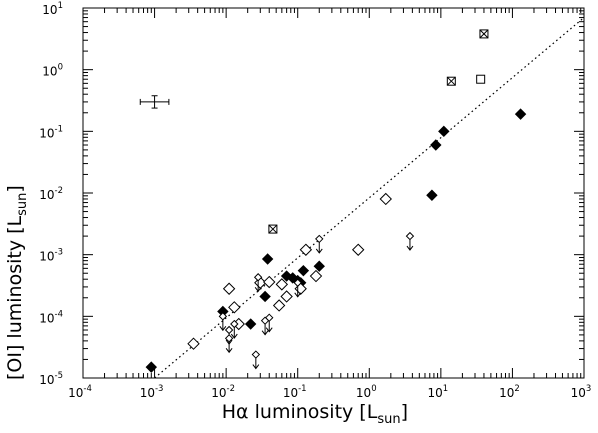  Describe the element at coordinates (52, 9) in the screenshot. I see `y-tick-label: 10¹` at that location.